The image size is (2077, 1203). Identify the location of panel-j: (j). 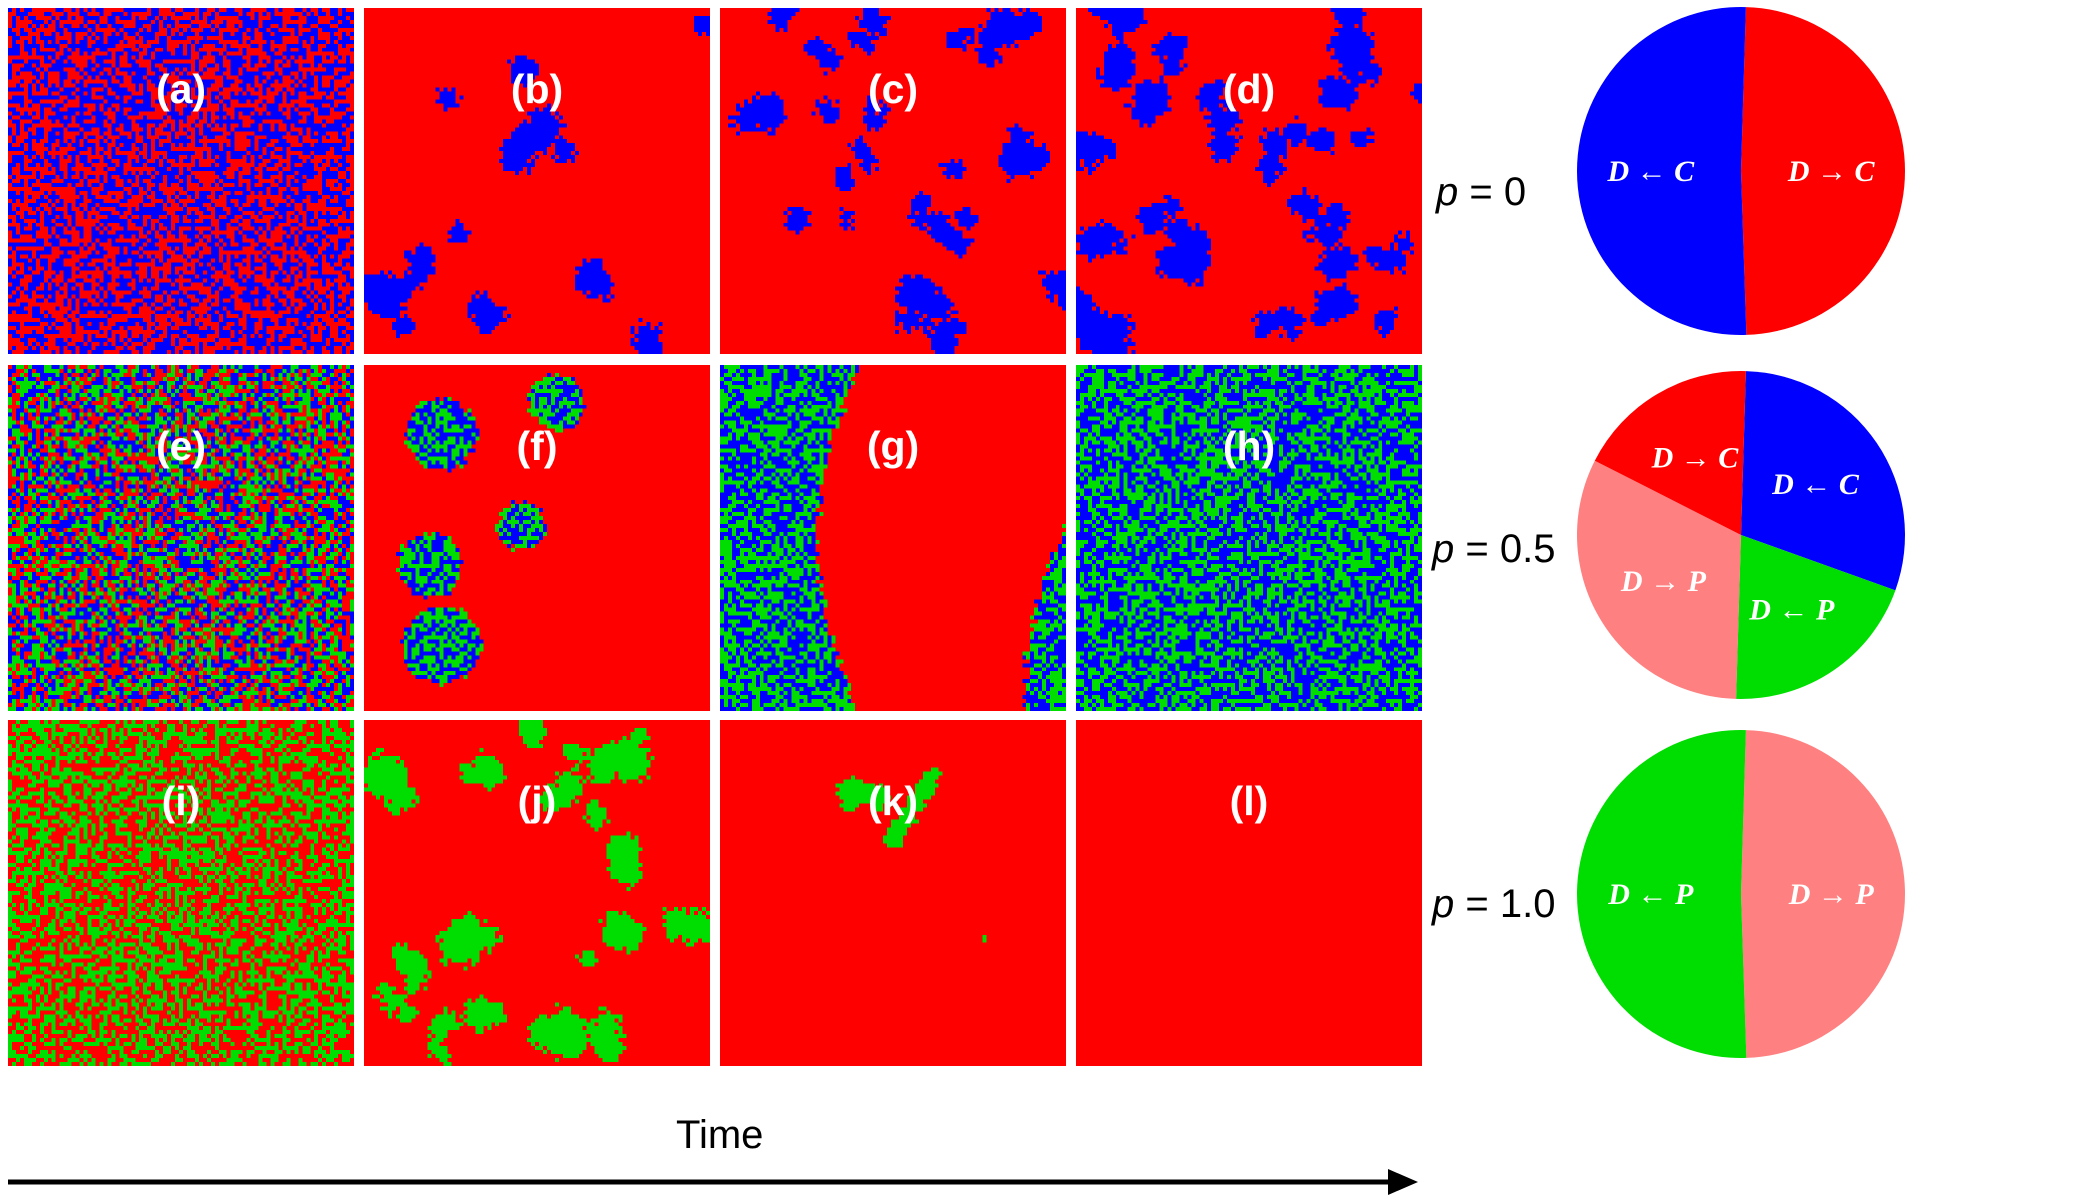
(537, 893).